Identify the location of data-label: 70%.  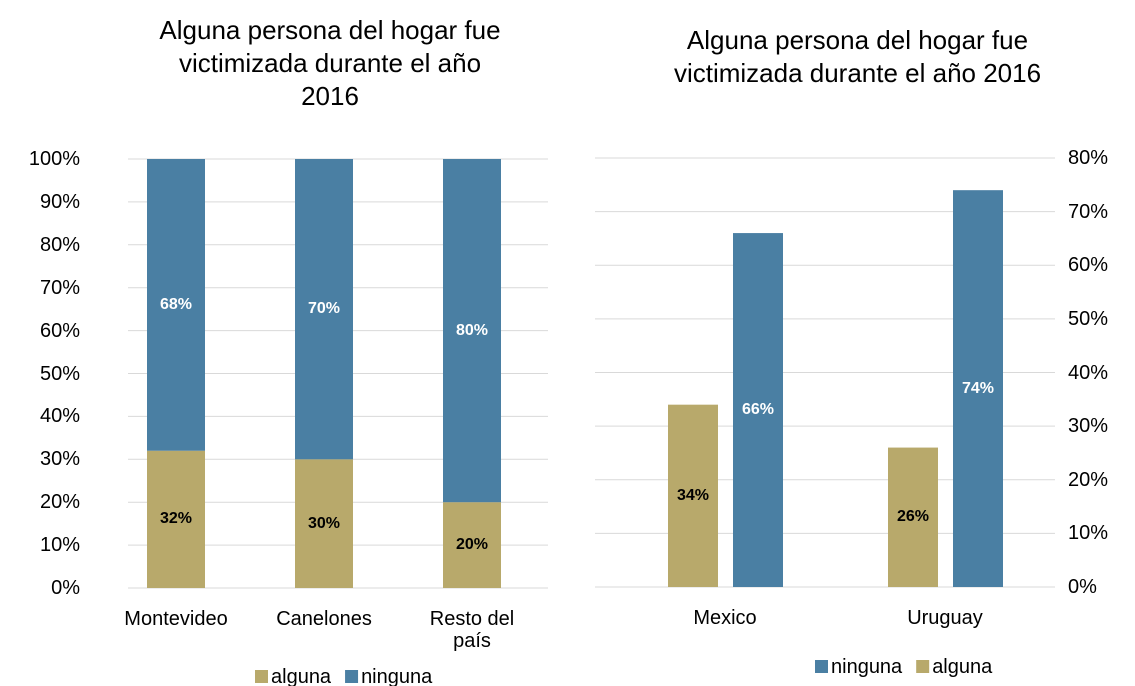
(324, 309).